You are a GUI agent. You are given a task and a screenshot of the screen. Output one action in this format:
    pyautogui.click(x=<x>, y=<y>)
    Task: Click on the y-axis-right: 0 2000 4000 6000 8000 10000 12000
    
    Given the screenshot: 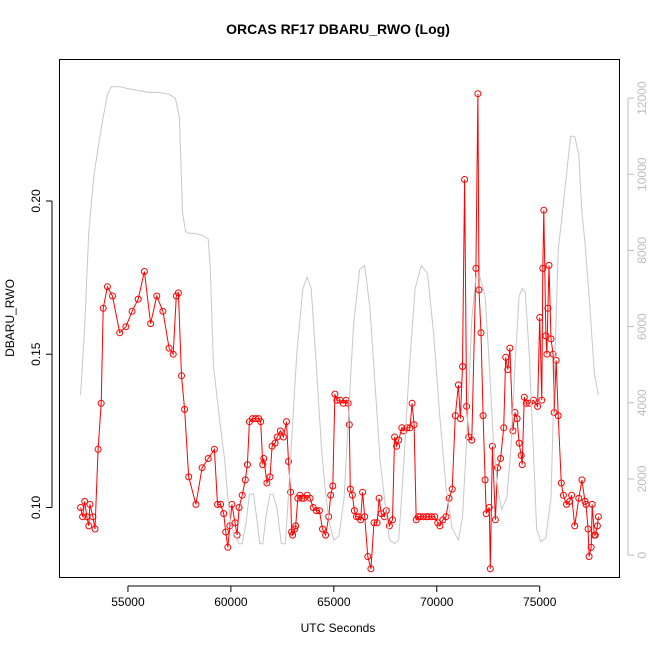 What is the action you would take?
    pyautogui.click(x=638, y=319)
    